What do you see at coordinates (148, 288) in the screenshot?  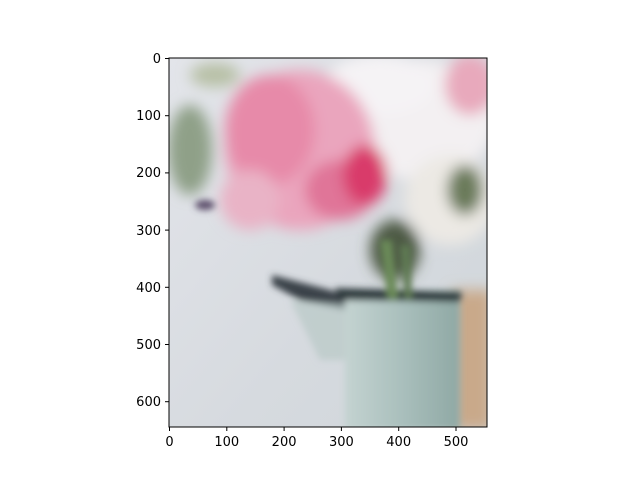 I see `y-tick-label: 400` at bounding box center [148, 288].